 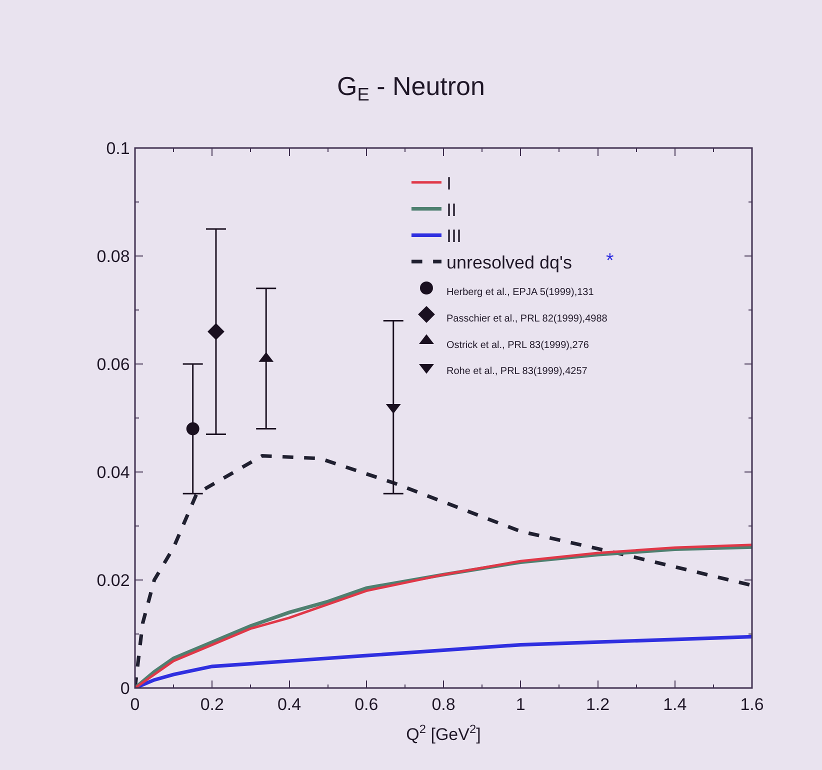 I want to click on y-tick-label: 0.06, so click(x=113, y=364).